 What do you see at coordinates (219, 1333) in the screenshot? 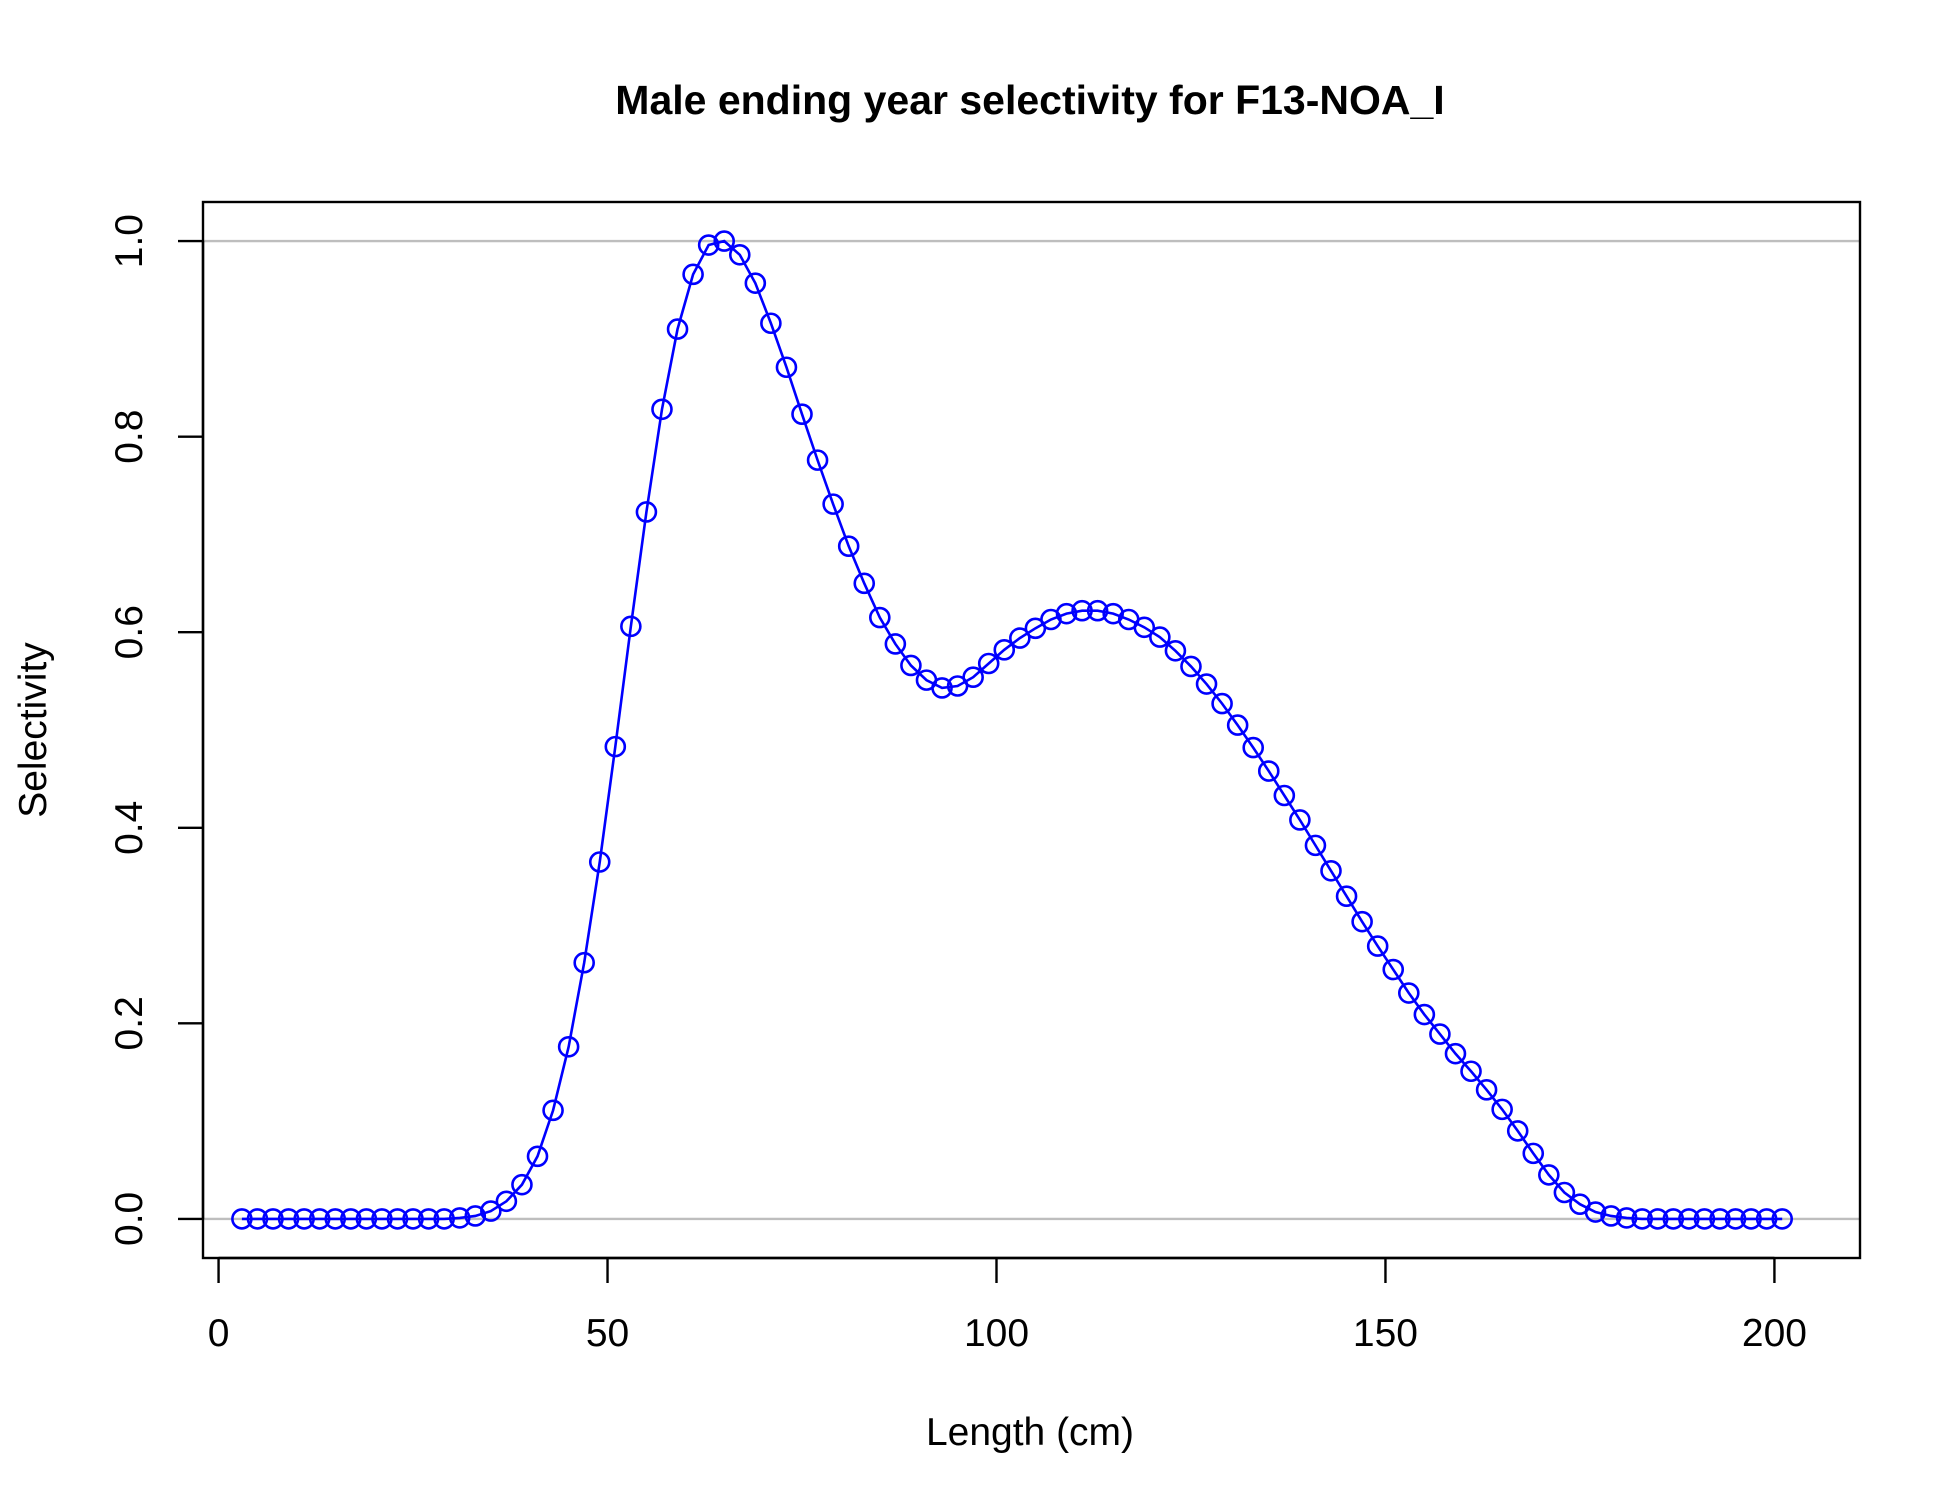
I see `x-tick-label: 0` at bounding box center [219, 1333].